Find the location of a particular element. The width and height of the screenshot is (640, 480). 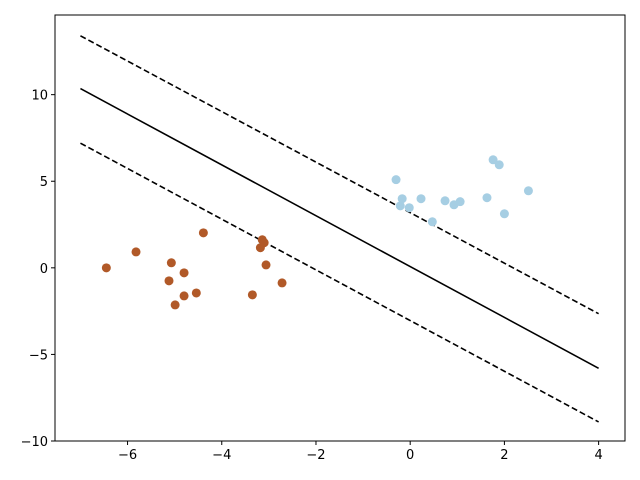

x-tick-label: 0 is located at coordinates (410, 455).